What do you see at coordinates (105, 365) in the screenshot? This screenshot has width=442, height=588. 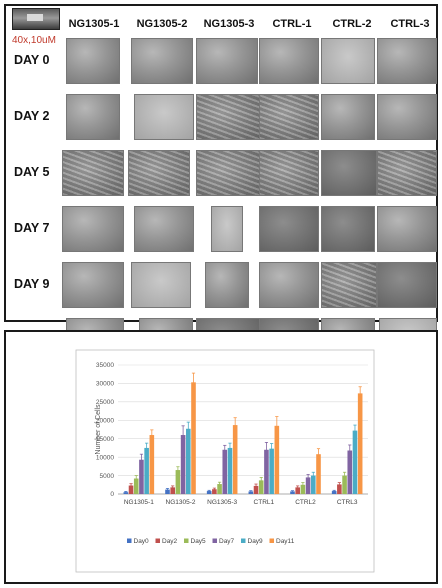 I see `y-tick-label: 35000` at bounding box center [105, 365].